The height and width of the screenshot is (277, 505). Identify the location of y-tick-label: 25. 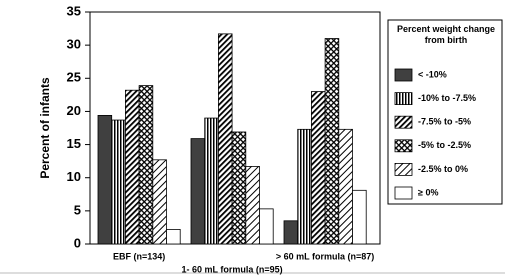
(74, 77).